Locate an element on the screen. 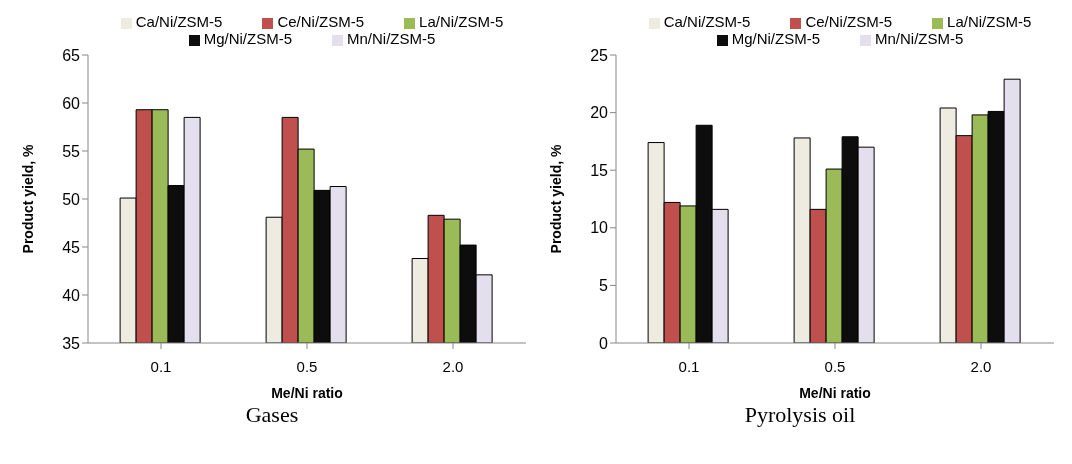  y-tick-label: 15 is located at coordinates (599, 170).